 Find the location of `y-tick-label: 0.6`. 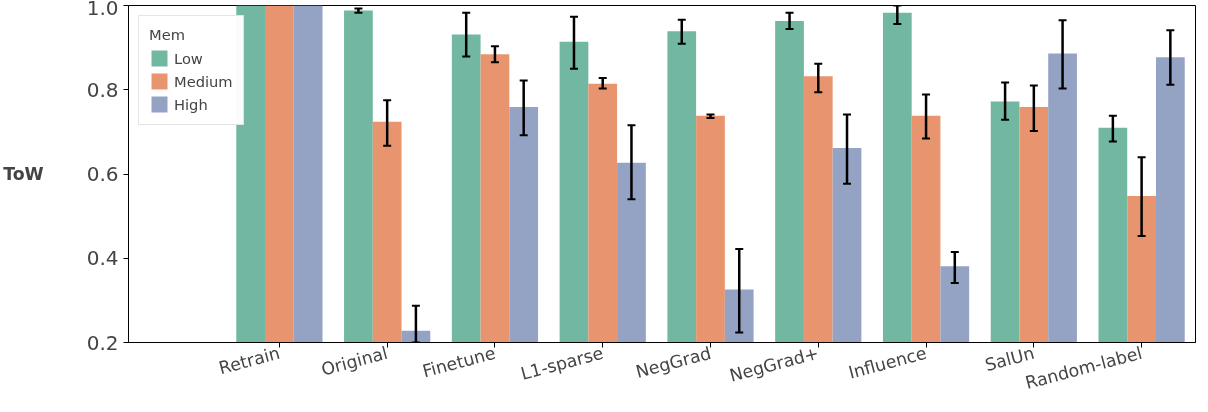

y-tick-label: 0.6 is located at coordinates (102, 174).